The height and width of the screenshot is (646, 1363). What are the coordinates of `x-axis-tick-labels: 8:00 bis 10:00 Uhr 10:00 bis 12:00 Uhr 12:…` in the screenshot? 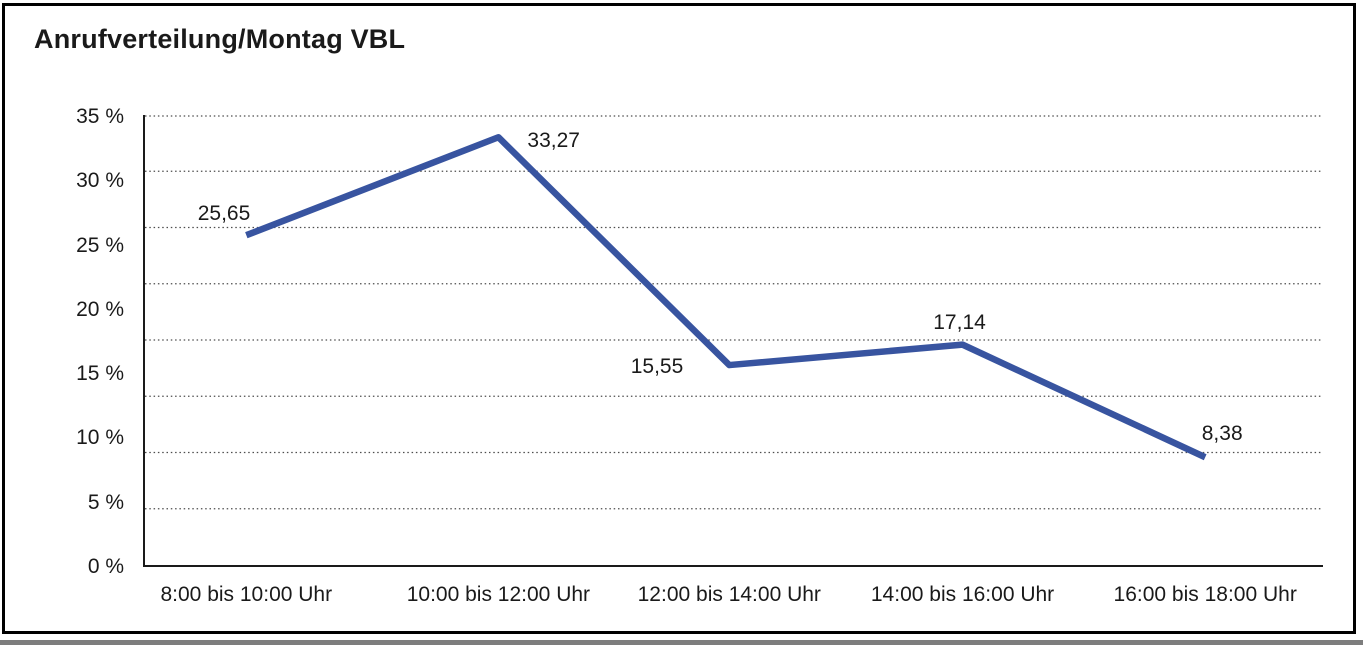 It's located at (734, 597).